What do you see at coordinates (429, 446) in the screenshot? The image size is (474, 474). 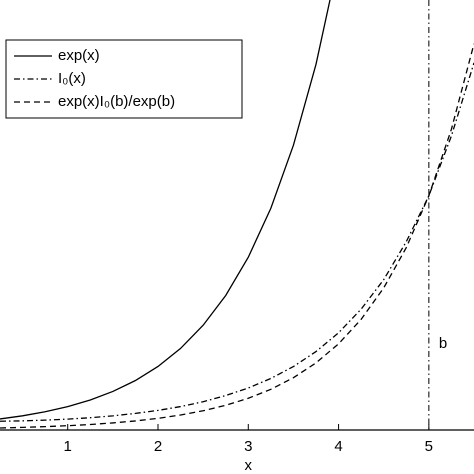 I see `x-tick-label: 5` at bounding box center [429, 446].